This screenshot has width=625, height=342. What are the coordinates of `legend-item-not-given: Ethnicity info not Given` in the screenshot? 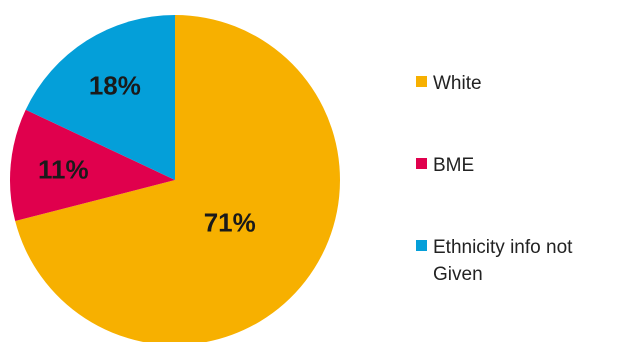 It's located at (518, 261).